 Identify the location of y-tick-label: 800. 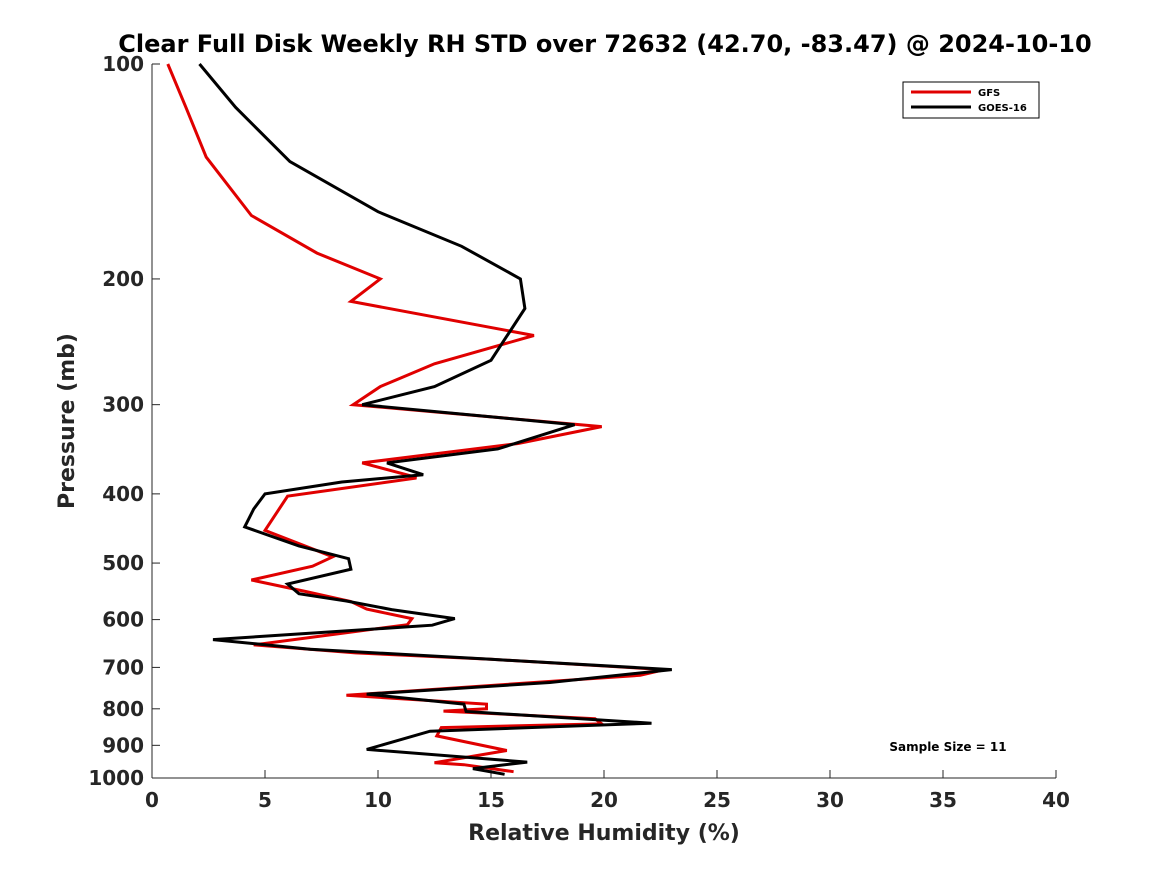
(123, 709).